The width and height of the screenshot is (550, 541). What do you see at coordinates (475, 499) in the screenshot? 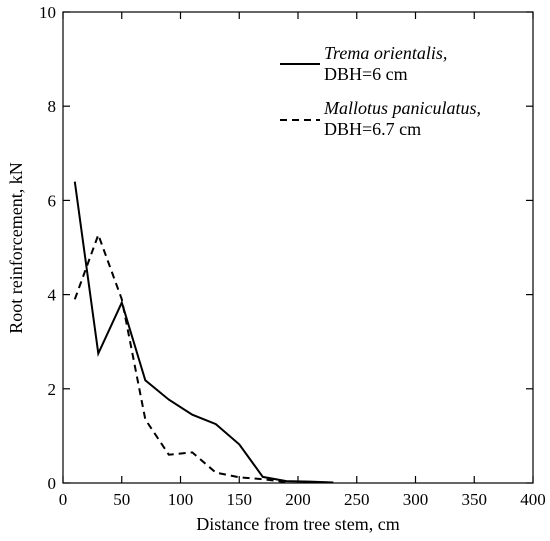
I see `x-tick-label-350: 350` at bounding box center [475, 499].